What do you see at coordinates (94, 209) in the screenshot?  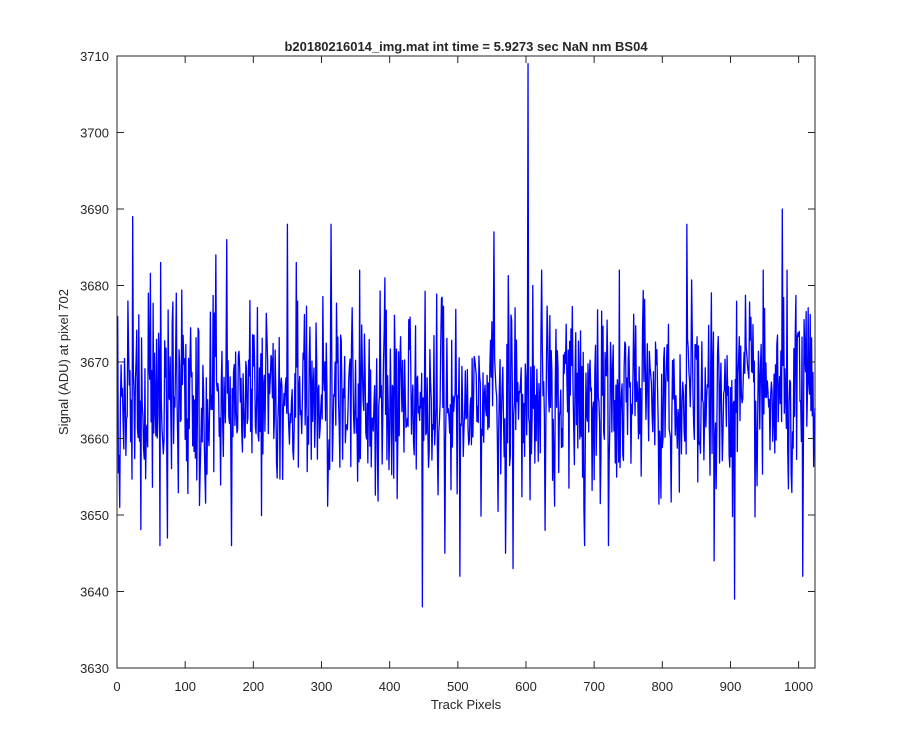 I see `y-tick-label: 3690` at bounding box center [94, 209].